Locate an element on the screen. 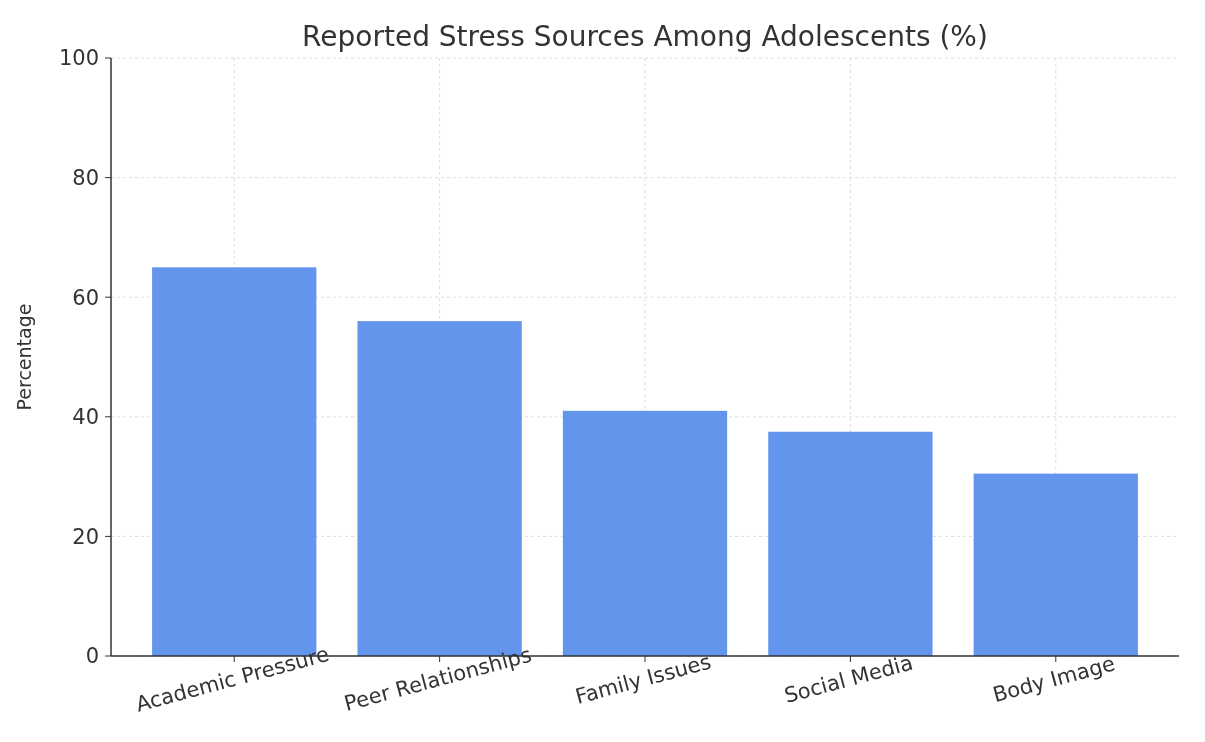  chart-title: Reported Stress Sources Among Adolescents (%) is located at coordinates (645, 36).